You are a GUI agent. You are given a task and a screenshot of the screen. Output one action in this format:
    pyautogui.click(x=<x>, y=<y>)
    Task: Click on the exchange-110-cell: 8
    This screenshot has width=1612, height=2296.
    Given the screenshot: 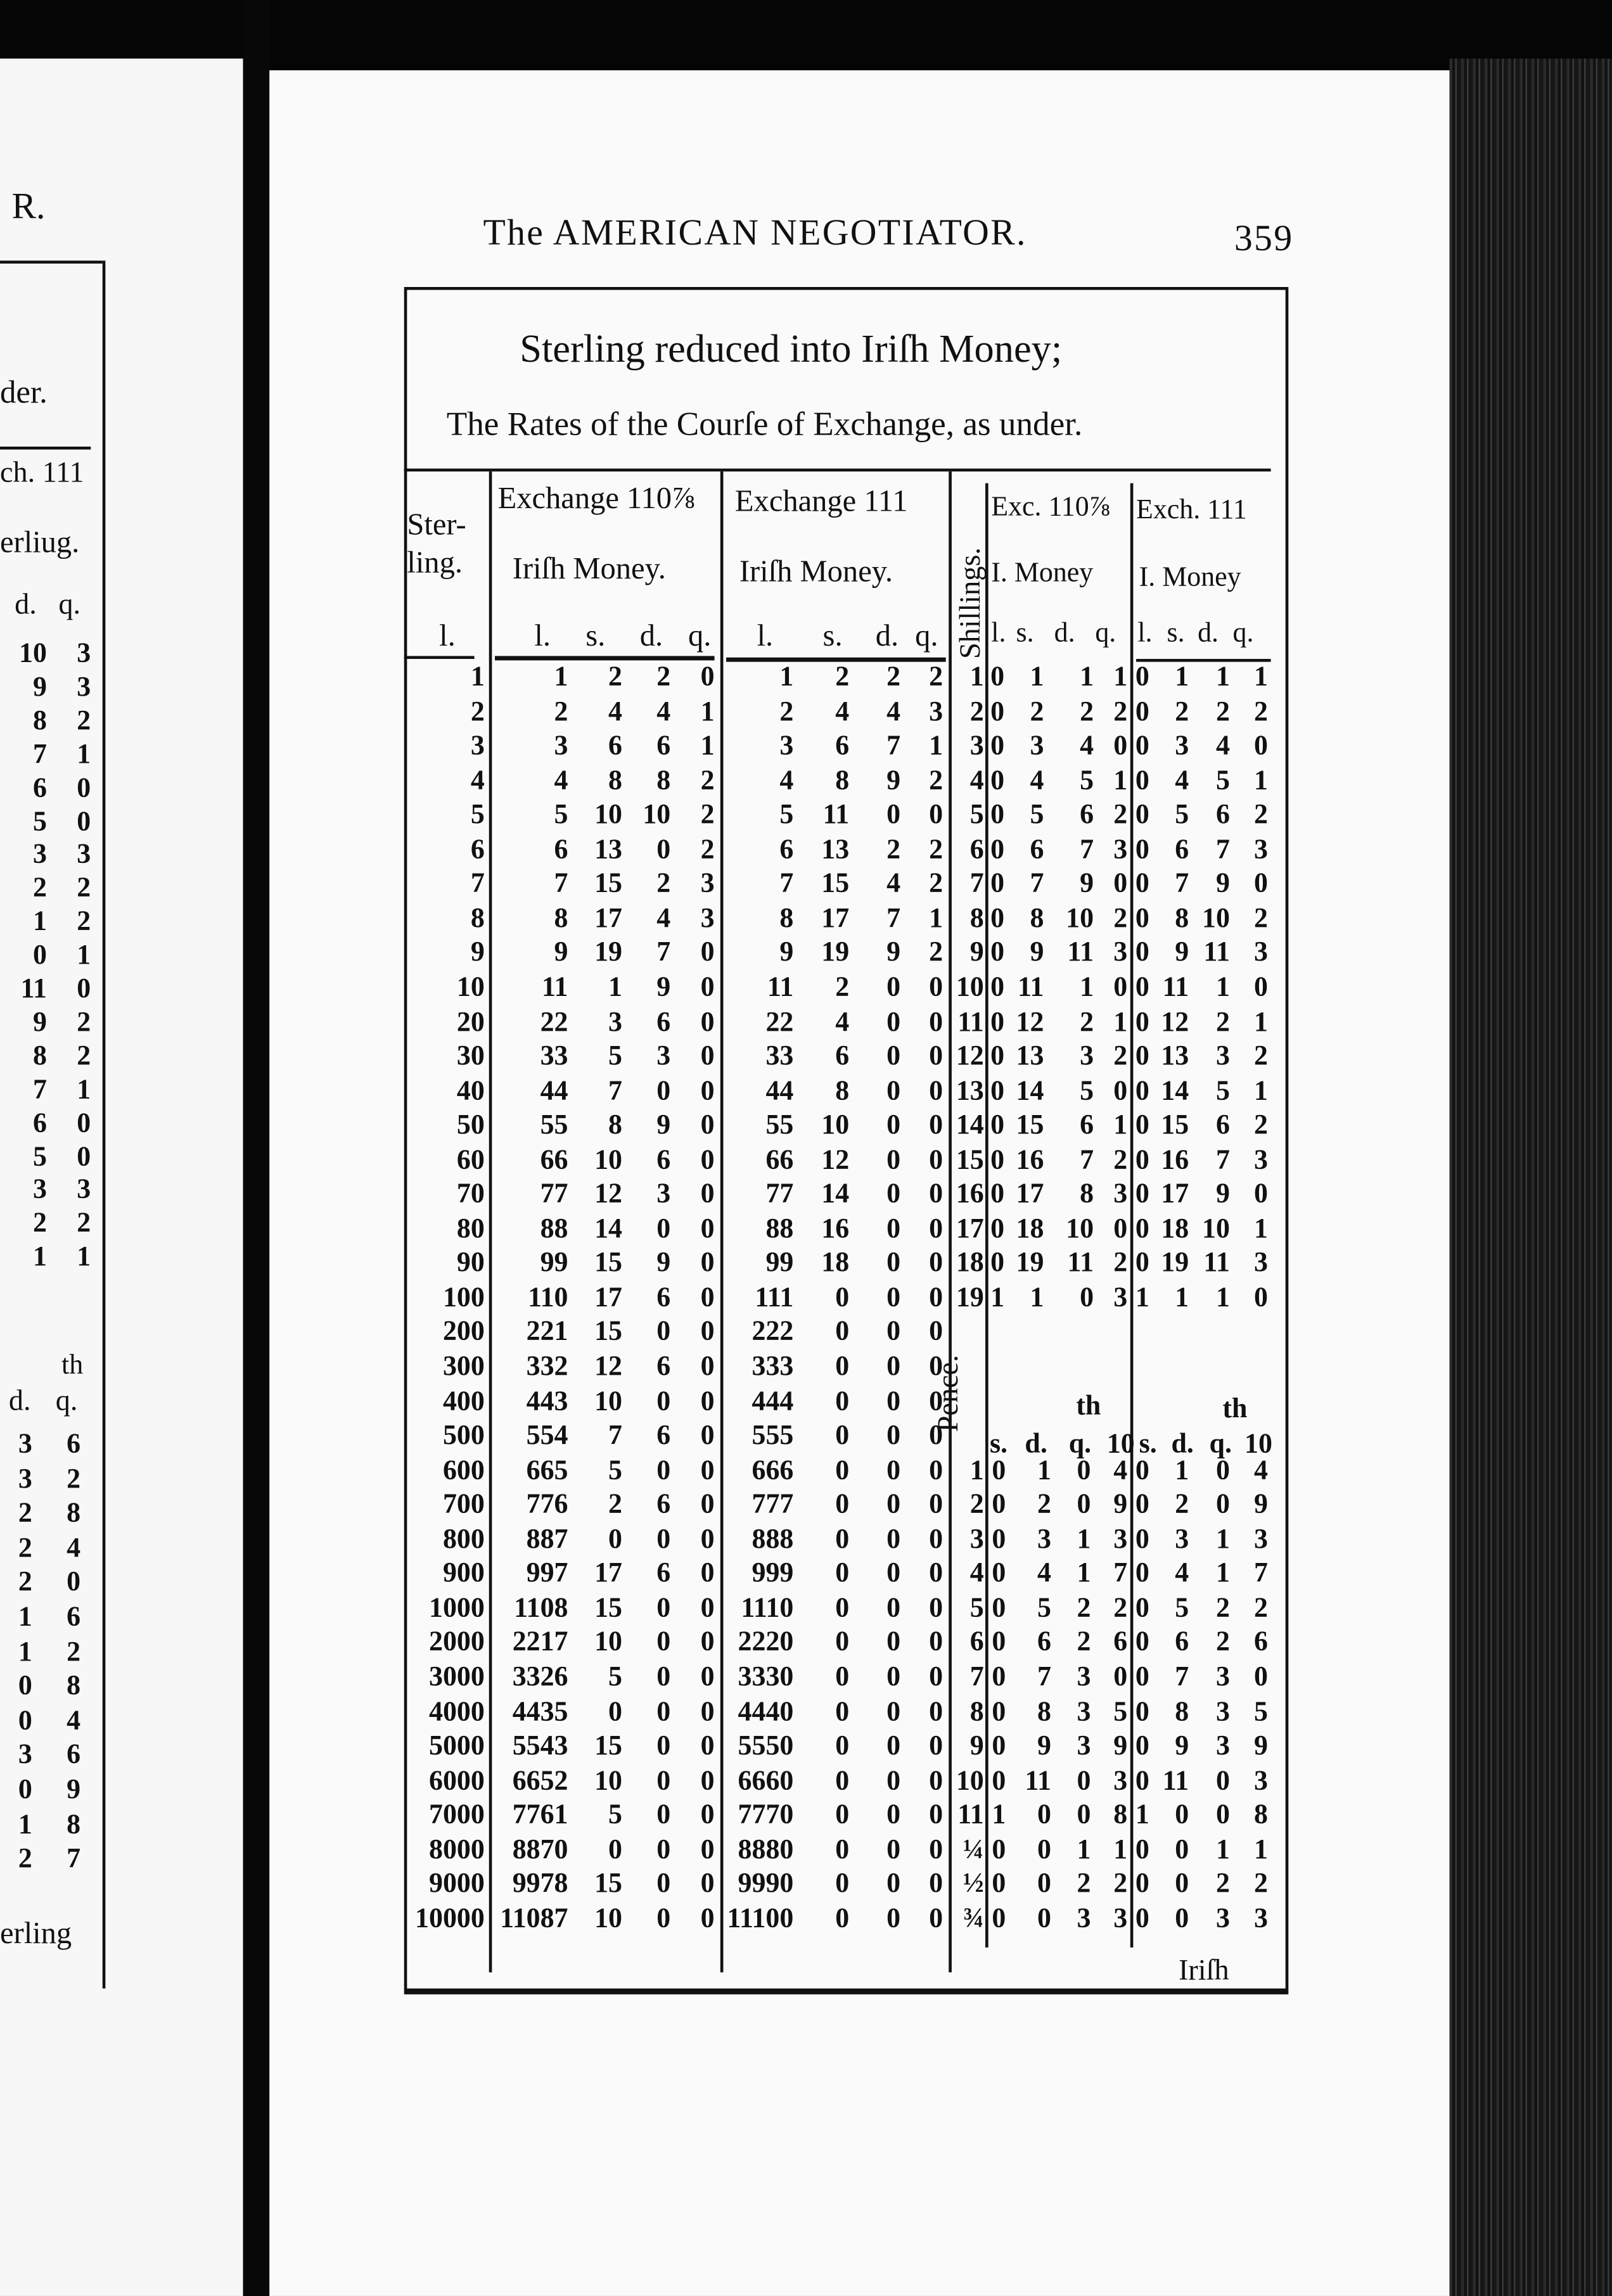 What is the action you would take?
    pyautogui.click(x=663, y=780)
    